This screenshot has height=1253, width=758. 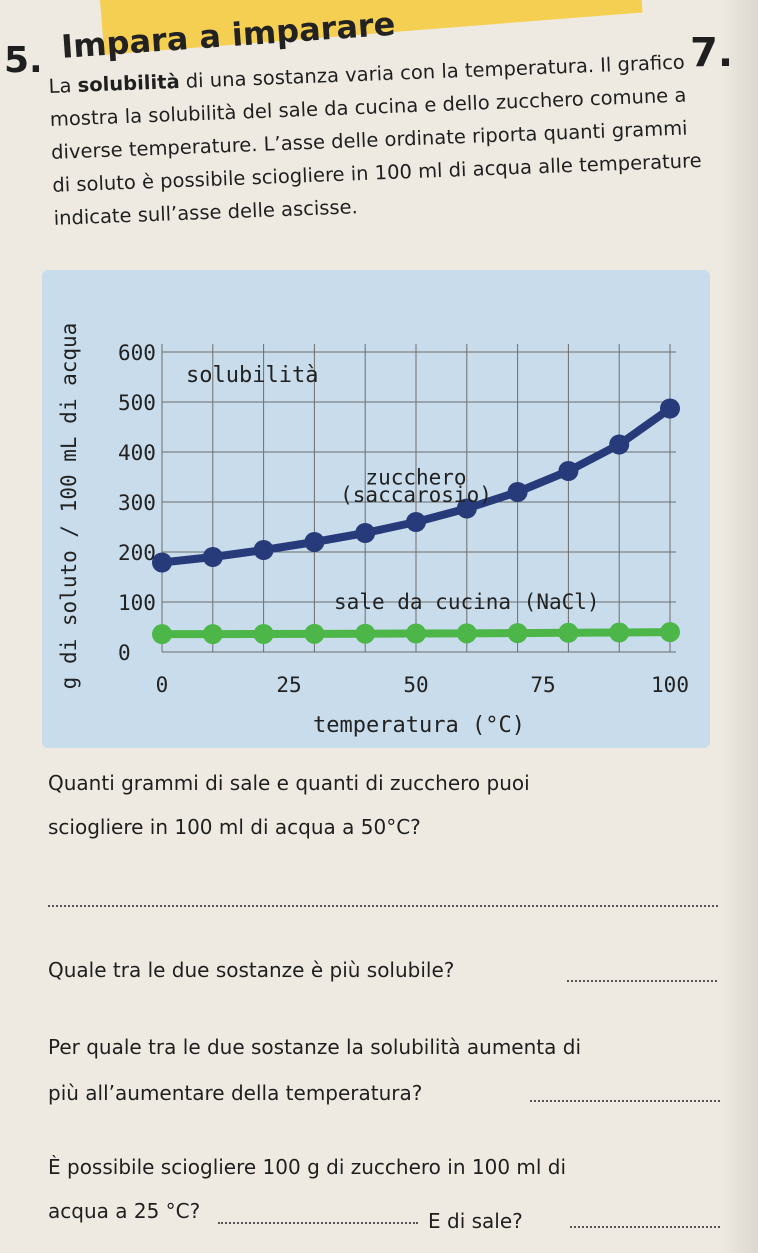 I want to click on x-axis: 0 25 50 75 100, so click(x=422, y=685).